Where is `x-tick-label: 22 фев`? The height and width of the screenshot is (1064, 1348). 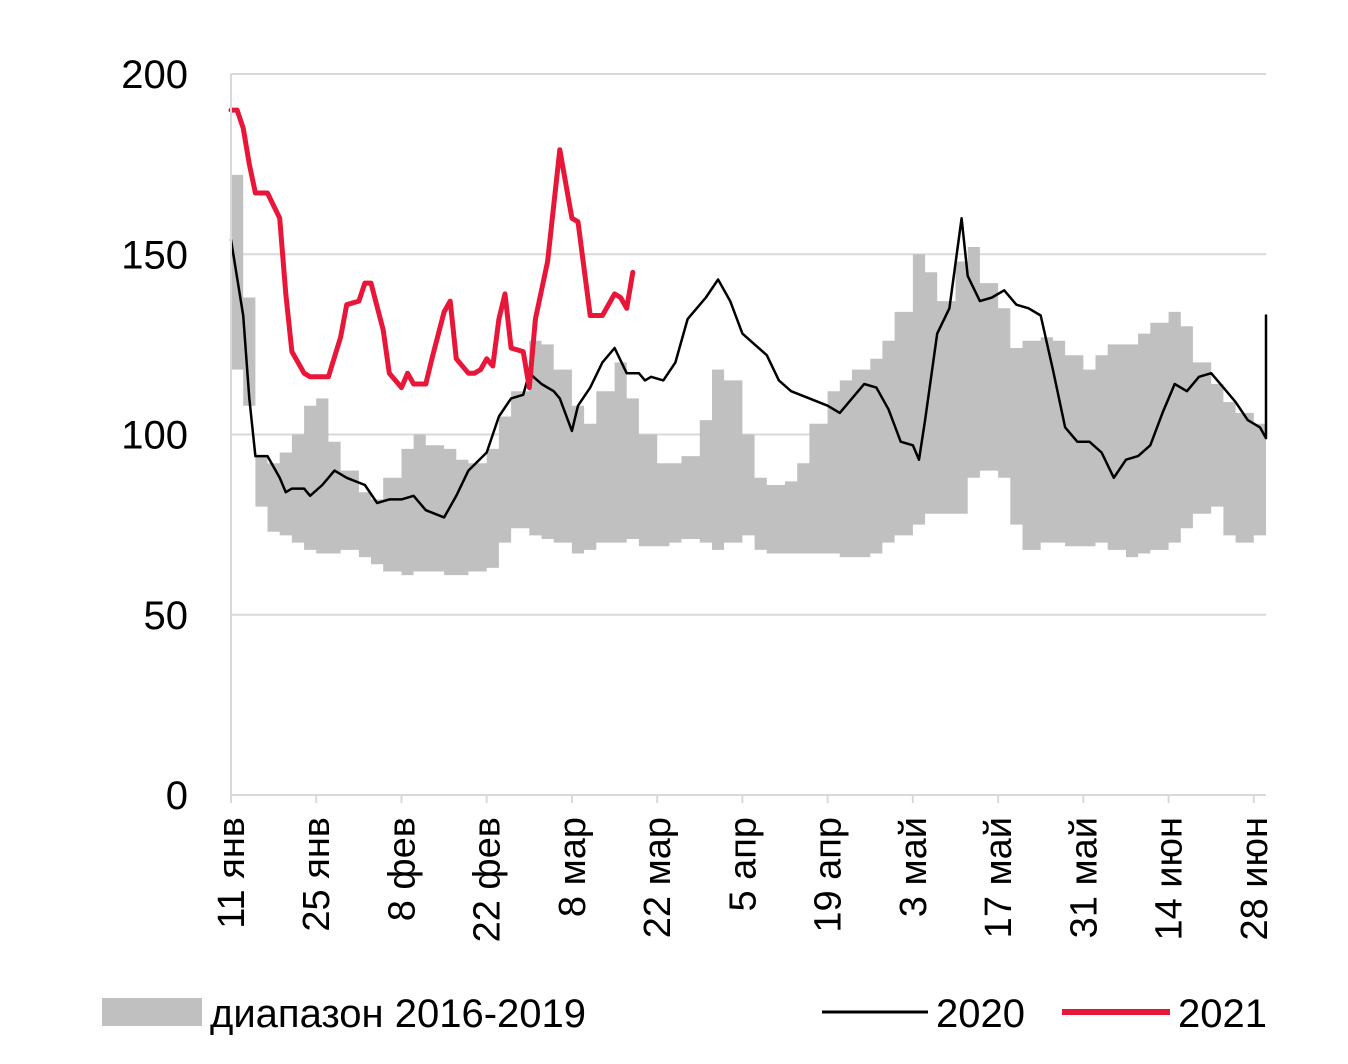 x-tick-label: 22 фев is located at coordinates (488, 879).